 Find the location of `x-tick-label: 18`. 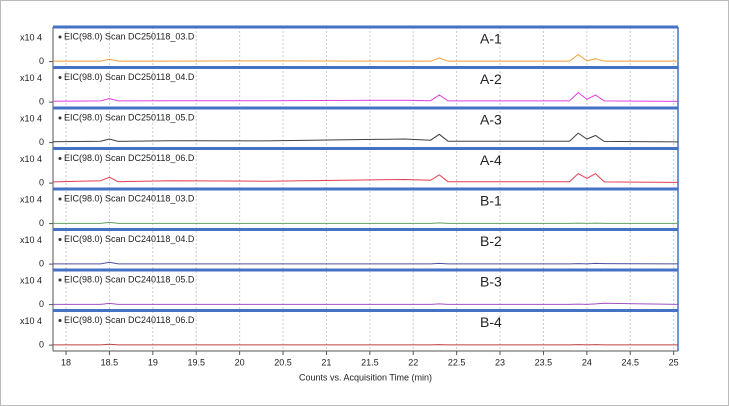

x-tick-label: 18 is located at coordinates (66, 362).